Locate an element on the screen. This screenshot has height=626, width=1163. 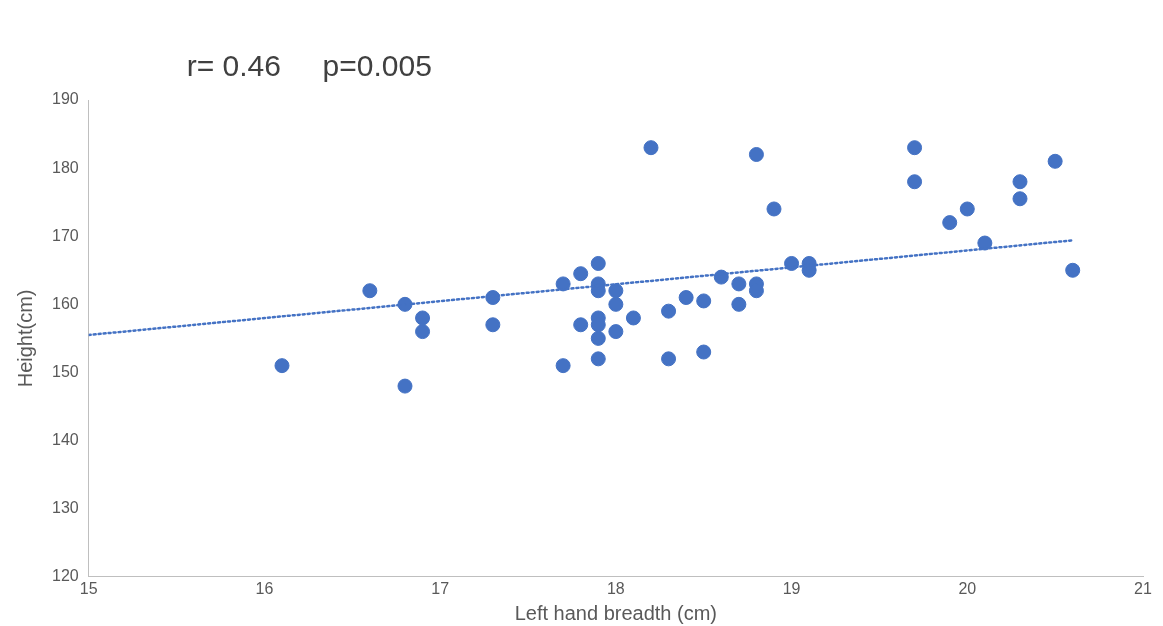
chart-title: r= 0.46 p=0.005 is located at coordinates (309, 66).